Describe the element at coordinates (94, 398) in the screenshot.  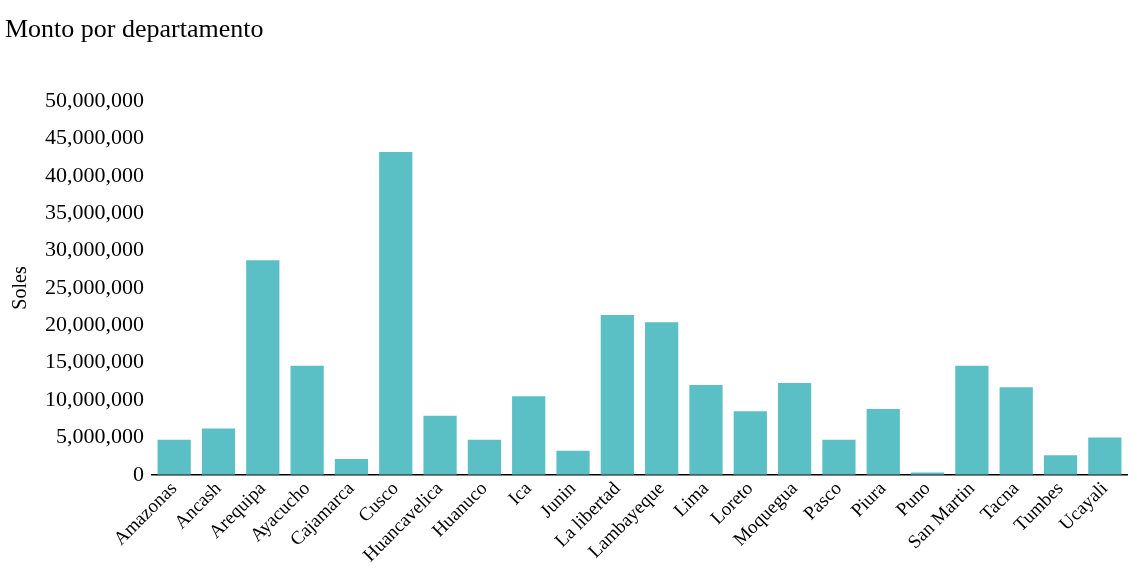
I see `y-tick-label: 10,000,000` at that location.